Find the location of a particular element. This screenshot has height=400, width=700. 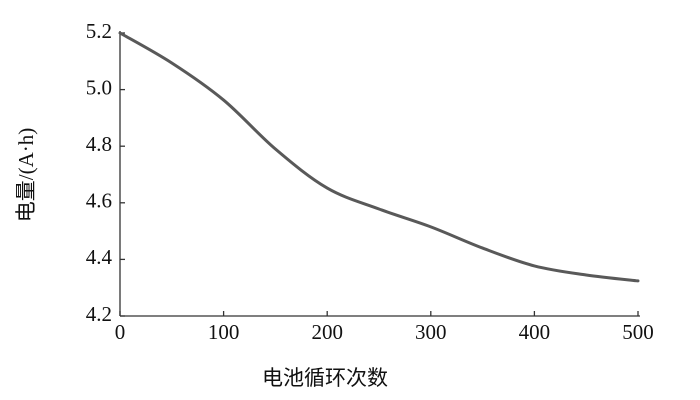

x-axis-label: 电池循环次数 is located at coordinates (325, 378).